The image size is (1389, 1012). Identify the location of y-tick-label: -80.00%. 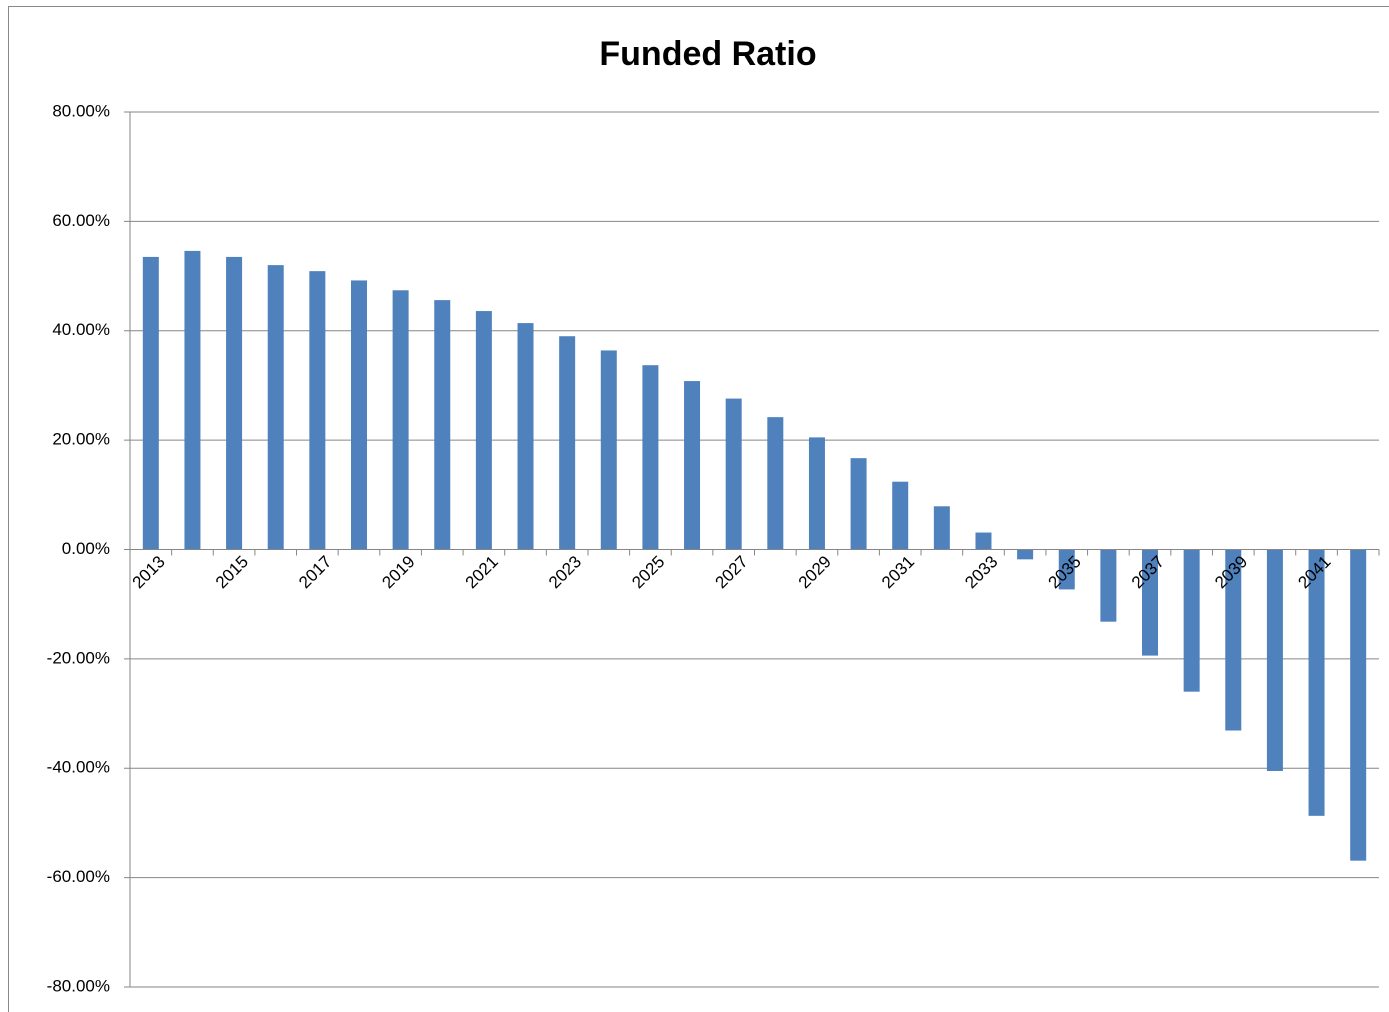
(78, 985).